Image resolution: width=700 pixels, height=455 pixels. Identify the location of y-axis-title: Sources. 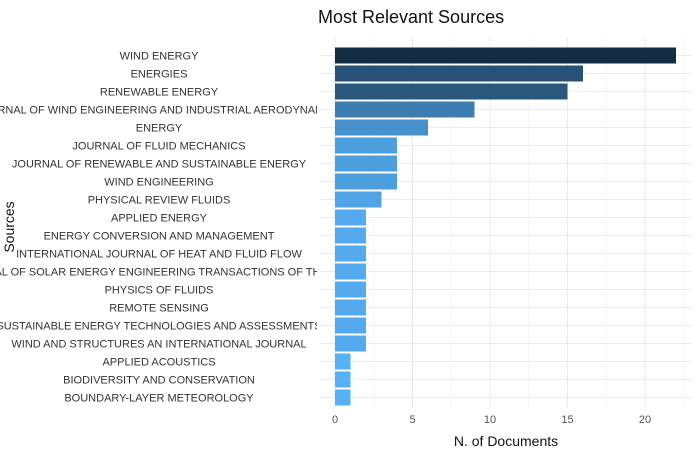
(9, 226).